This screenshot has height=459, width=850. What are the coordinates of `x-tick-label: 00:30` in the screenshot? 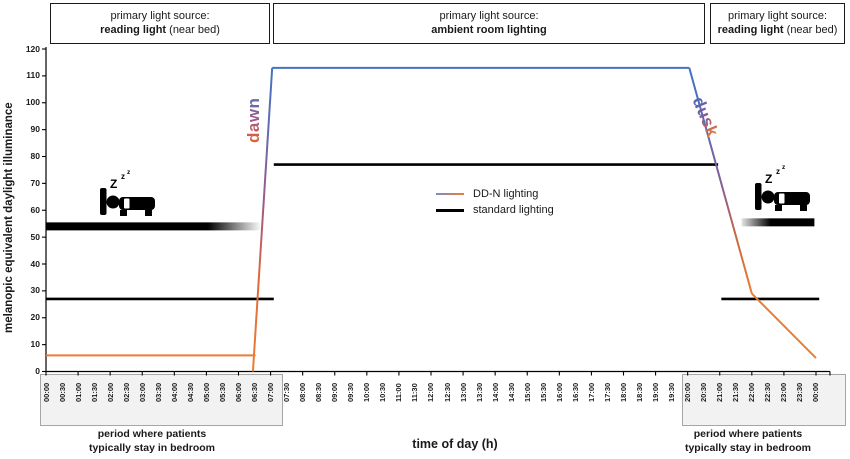 It's located at (62, 392).